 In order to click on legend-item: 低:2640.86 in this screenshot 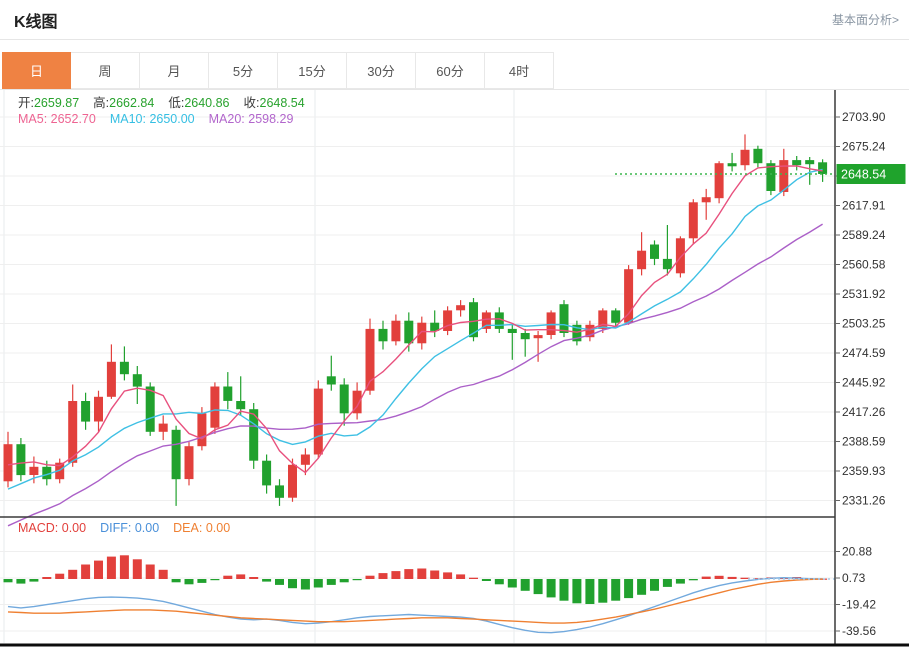, I will do `click(199, 103)`.